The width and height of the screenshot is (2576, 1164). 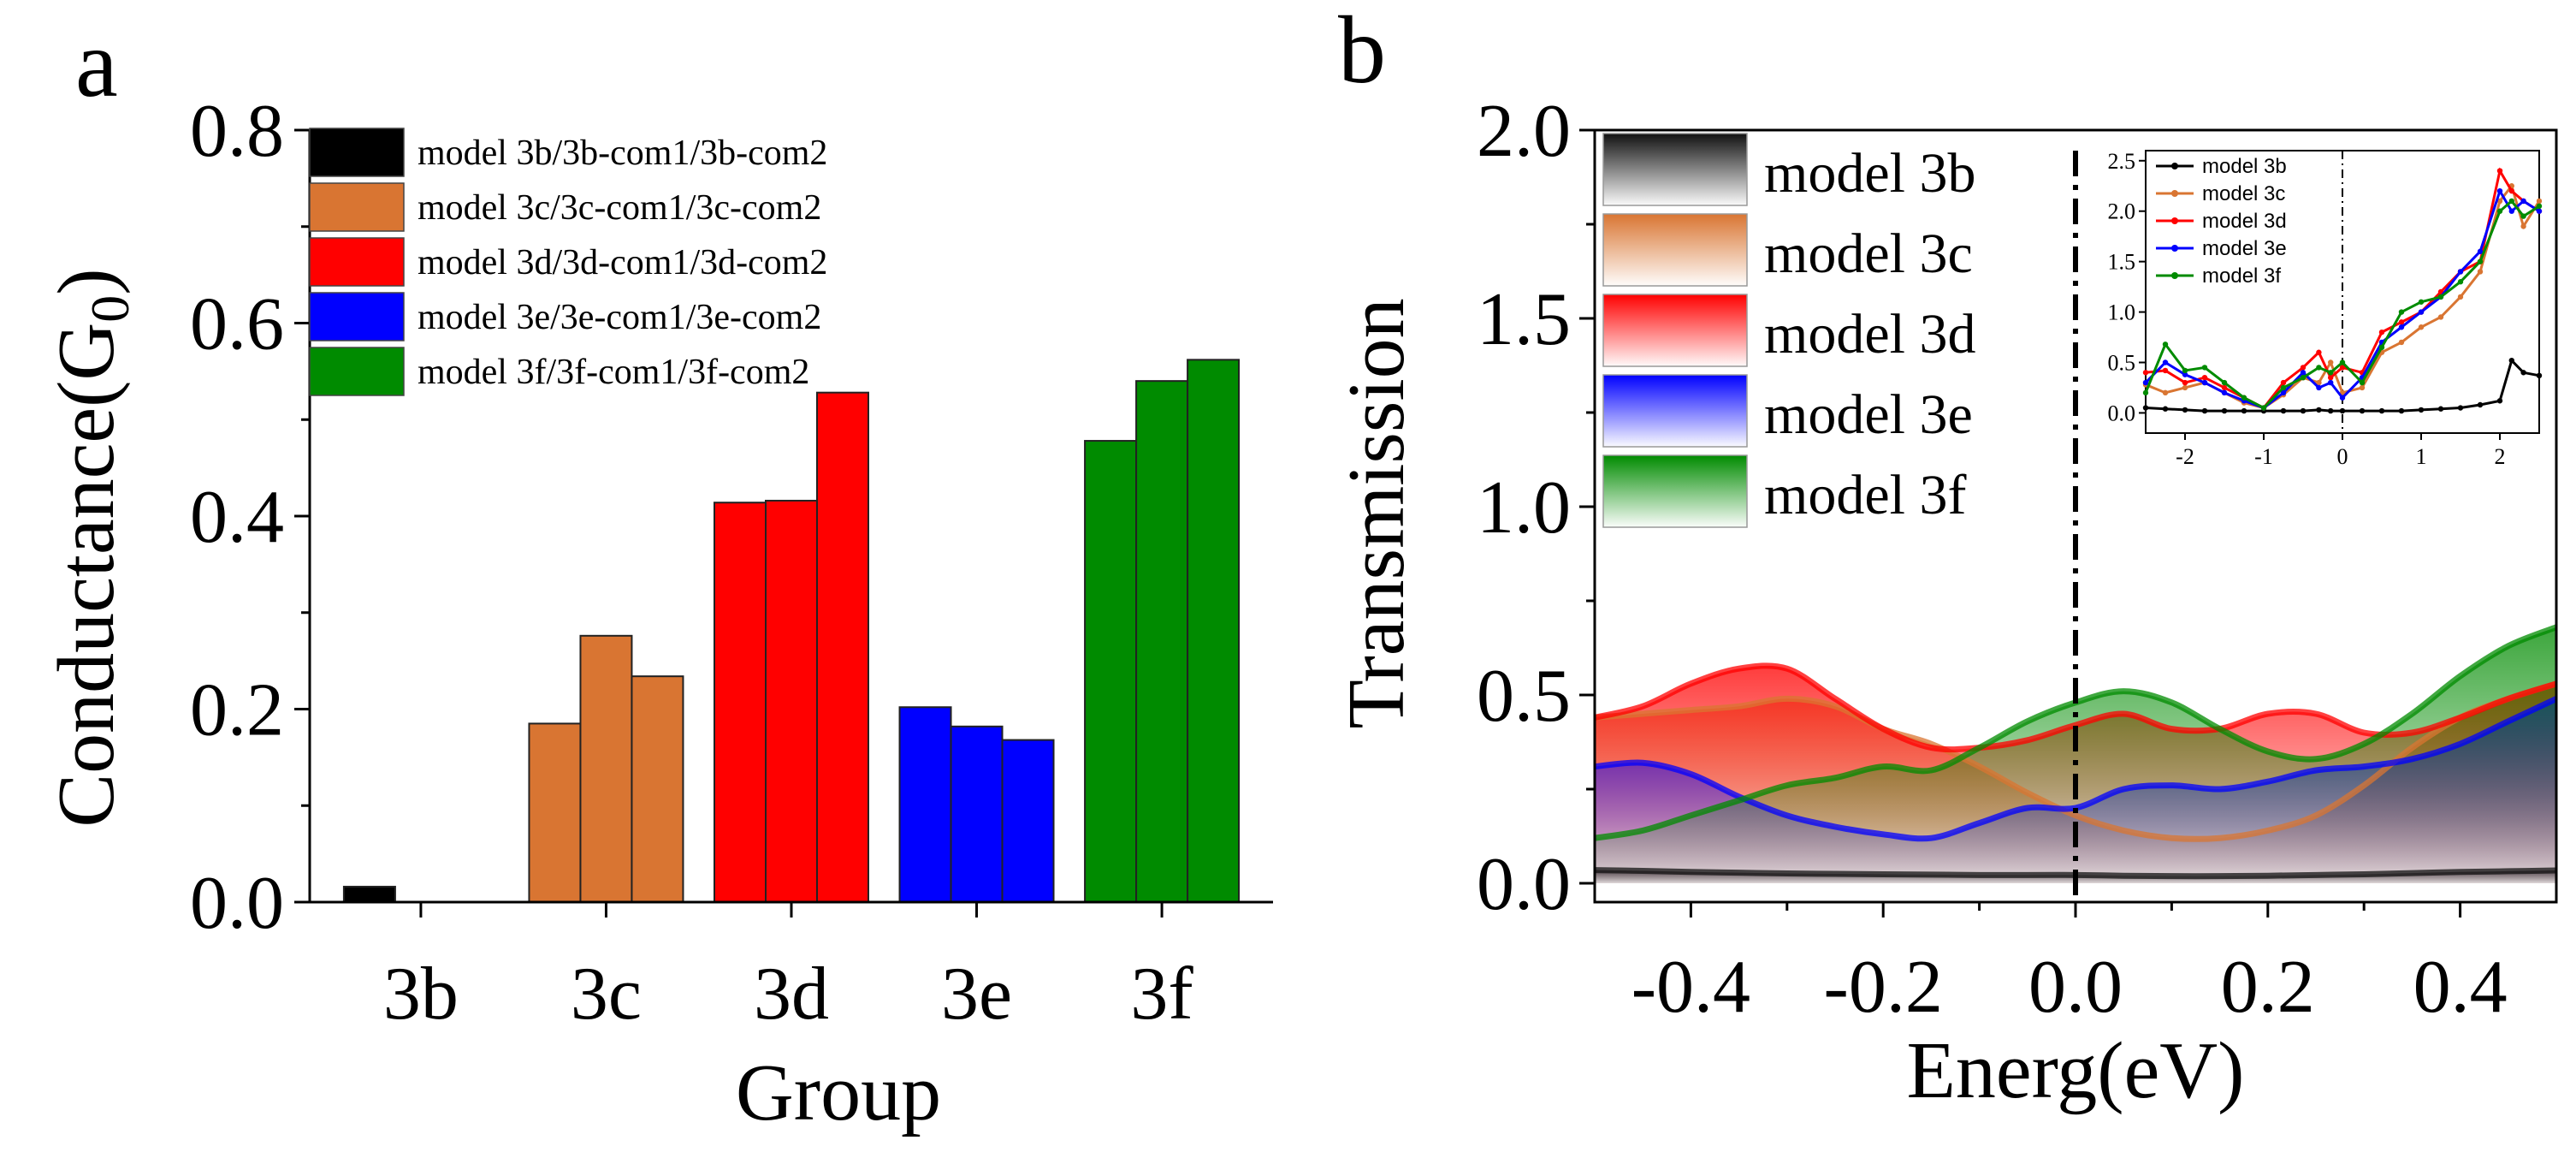 What do you see at coordinates (2185, 457) in the screenshot?
I see `inset-x-tick-label: -2` at bounding box center [2185, 457].